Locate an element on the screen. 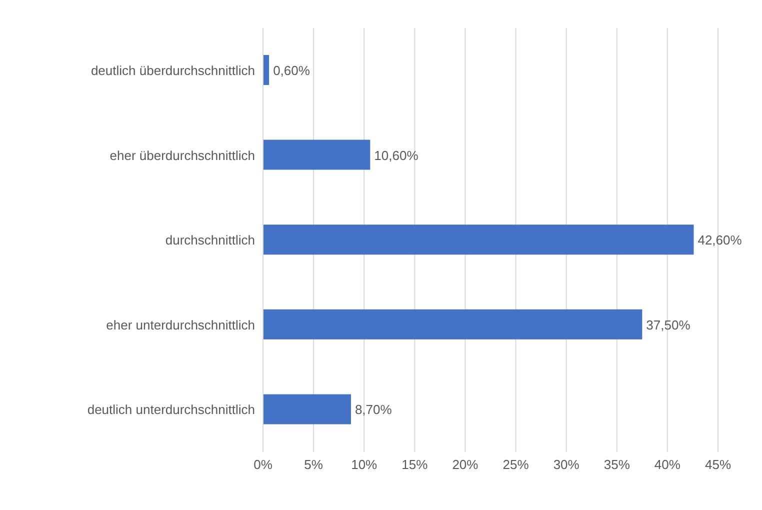  y-tick-label: eher unterdurchschnittlich is located at coordinates (180, 324).